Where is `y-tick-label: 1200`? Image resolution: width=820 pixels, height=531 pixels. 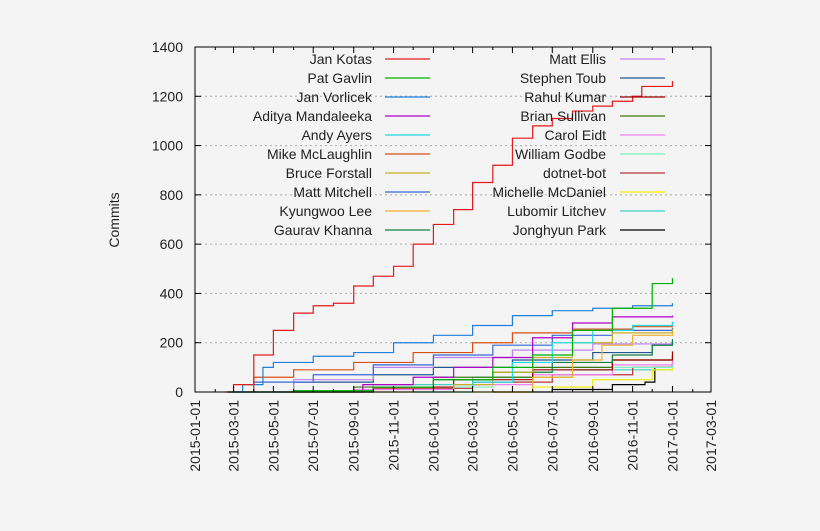 y-tick-label: 1200 is located at coordinates (167, 96).